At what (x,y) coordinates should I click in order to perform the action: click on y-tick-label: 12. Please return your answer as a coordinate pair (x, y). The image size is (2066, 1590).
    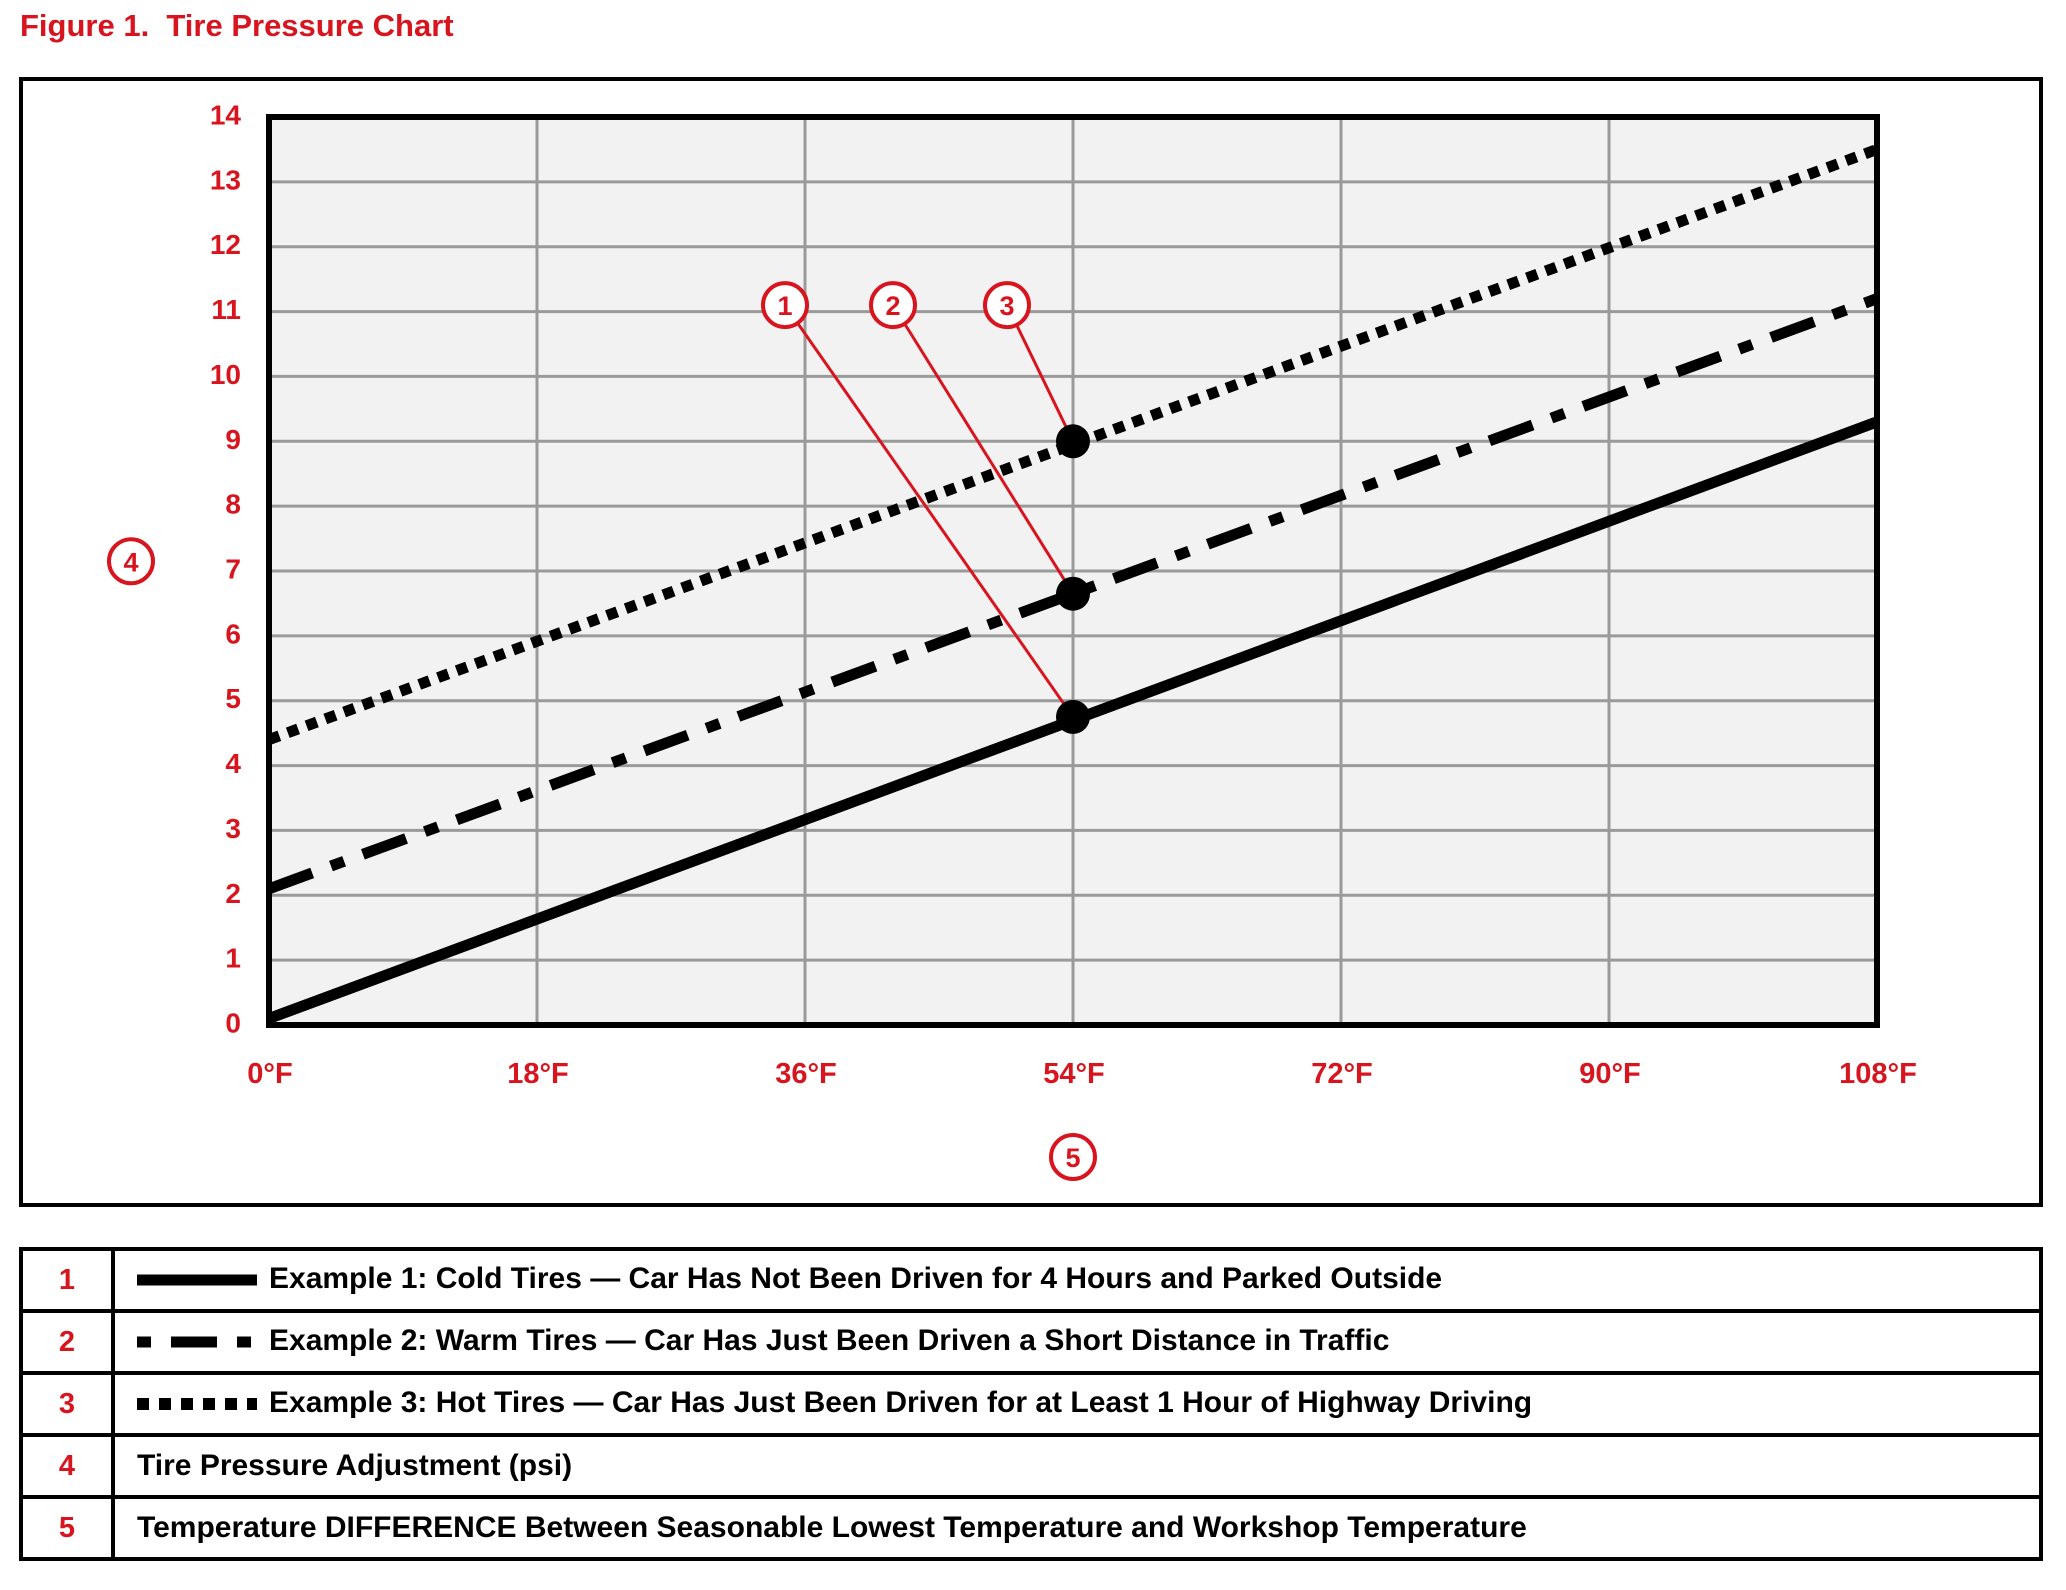
    Looking at the image, I should click on (225, 244).